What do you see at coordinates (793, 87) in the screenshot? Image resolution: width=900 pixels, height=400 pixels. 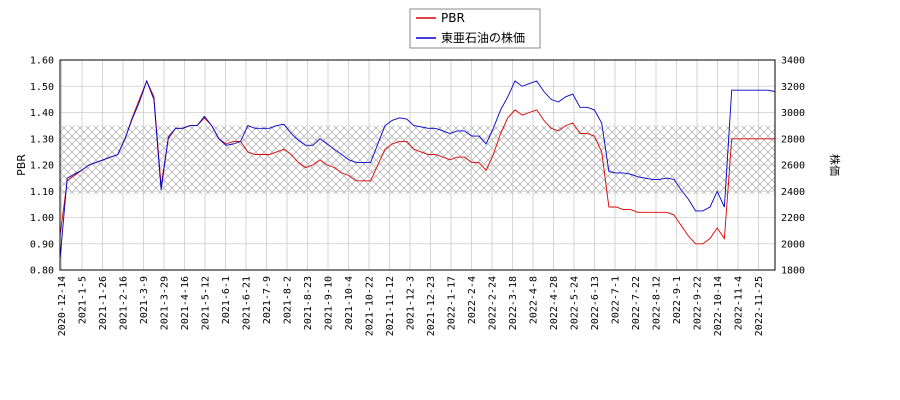 I see `y-tick-right-label: 3200` at bounding box center [793, 87].